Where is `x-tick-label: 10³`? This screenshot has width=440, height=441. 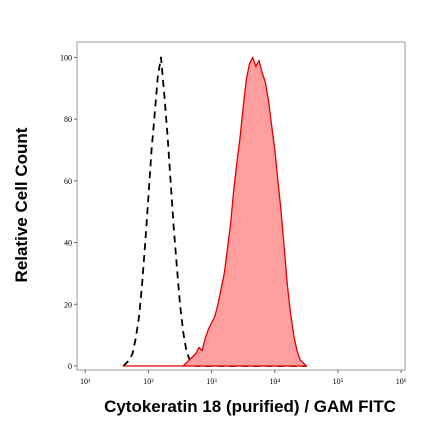 x-tick-label: 10³ is located at coordinates (211, 381).